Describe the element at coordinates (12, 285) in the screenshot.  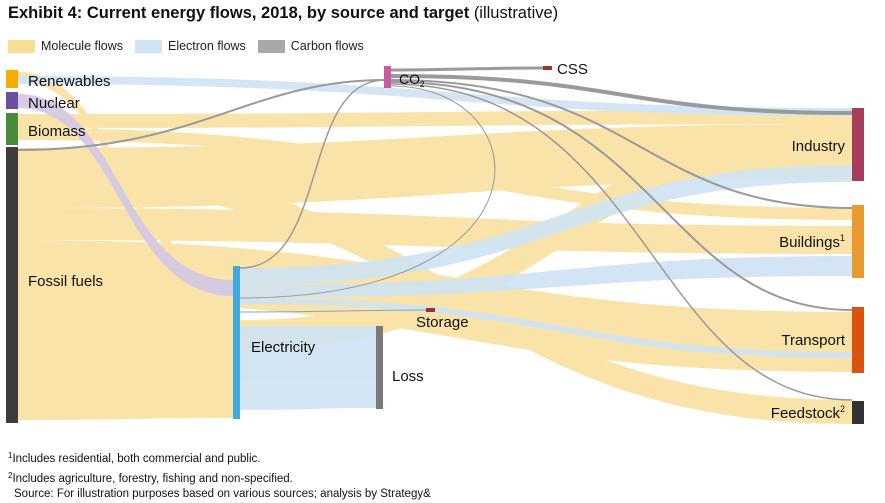
I see `node-fossil-fuels` at that location.